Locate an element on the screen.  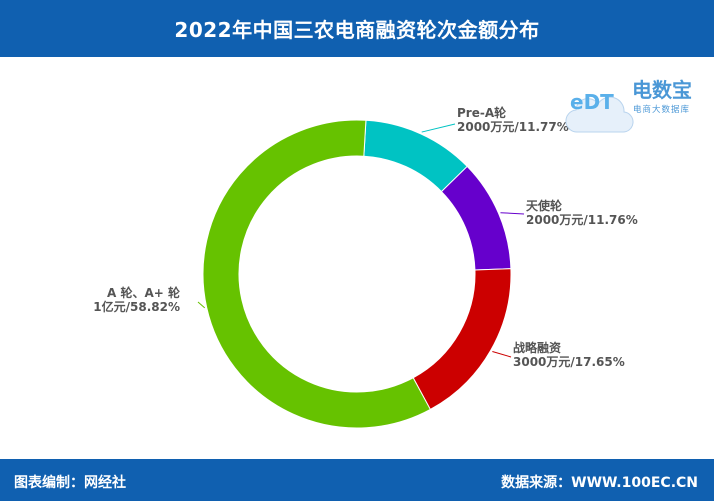
slice-pre-a-label-value: 2000万元/11.77% is located at coordinates (513, 127).